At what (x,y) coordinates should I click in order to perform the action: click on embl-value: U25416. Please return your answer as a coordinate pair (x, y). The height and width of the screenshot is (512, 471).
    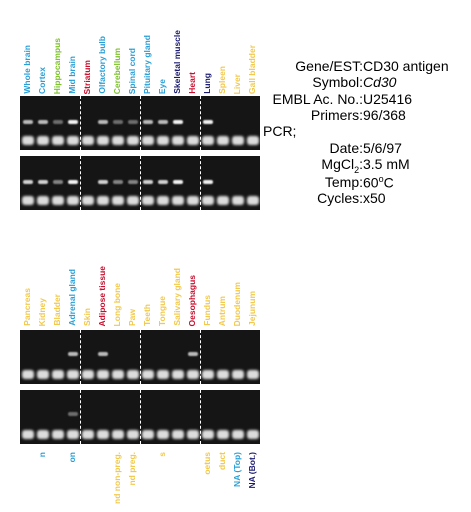
    Looking at the image, I should click on (388, 99).